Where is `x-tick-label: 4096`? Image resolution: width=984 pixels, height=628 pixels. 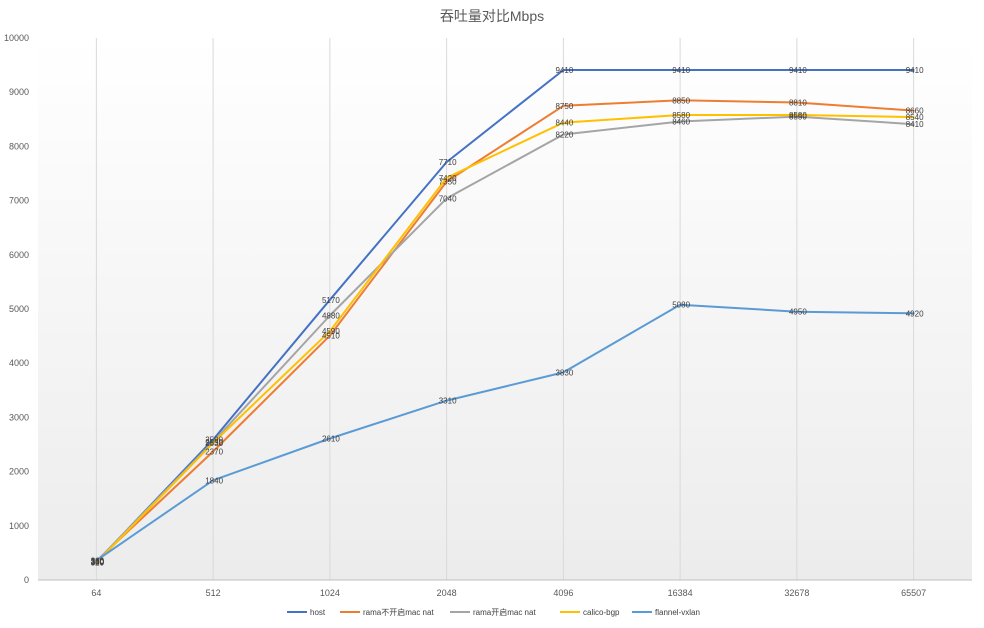
x-tick-label: 4096 is located at coordinates (563, 593).